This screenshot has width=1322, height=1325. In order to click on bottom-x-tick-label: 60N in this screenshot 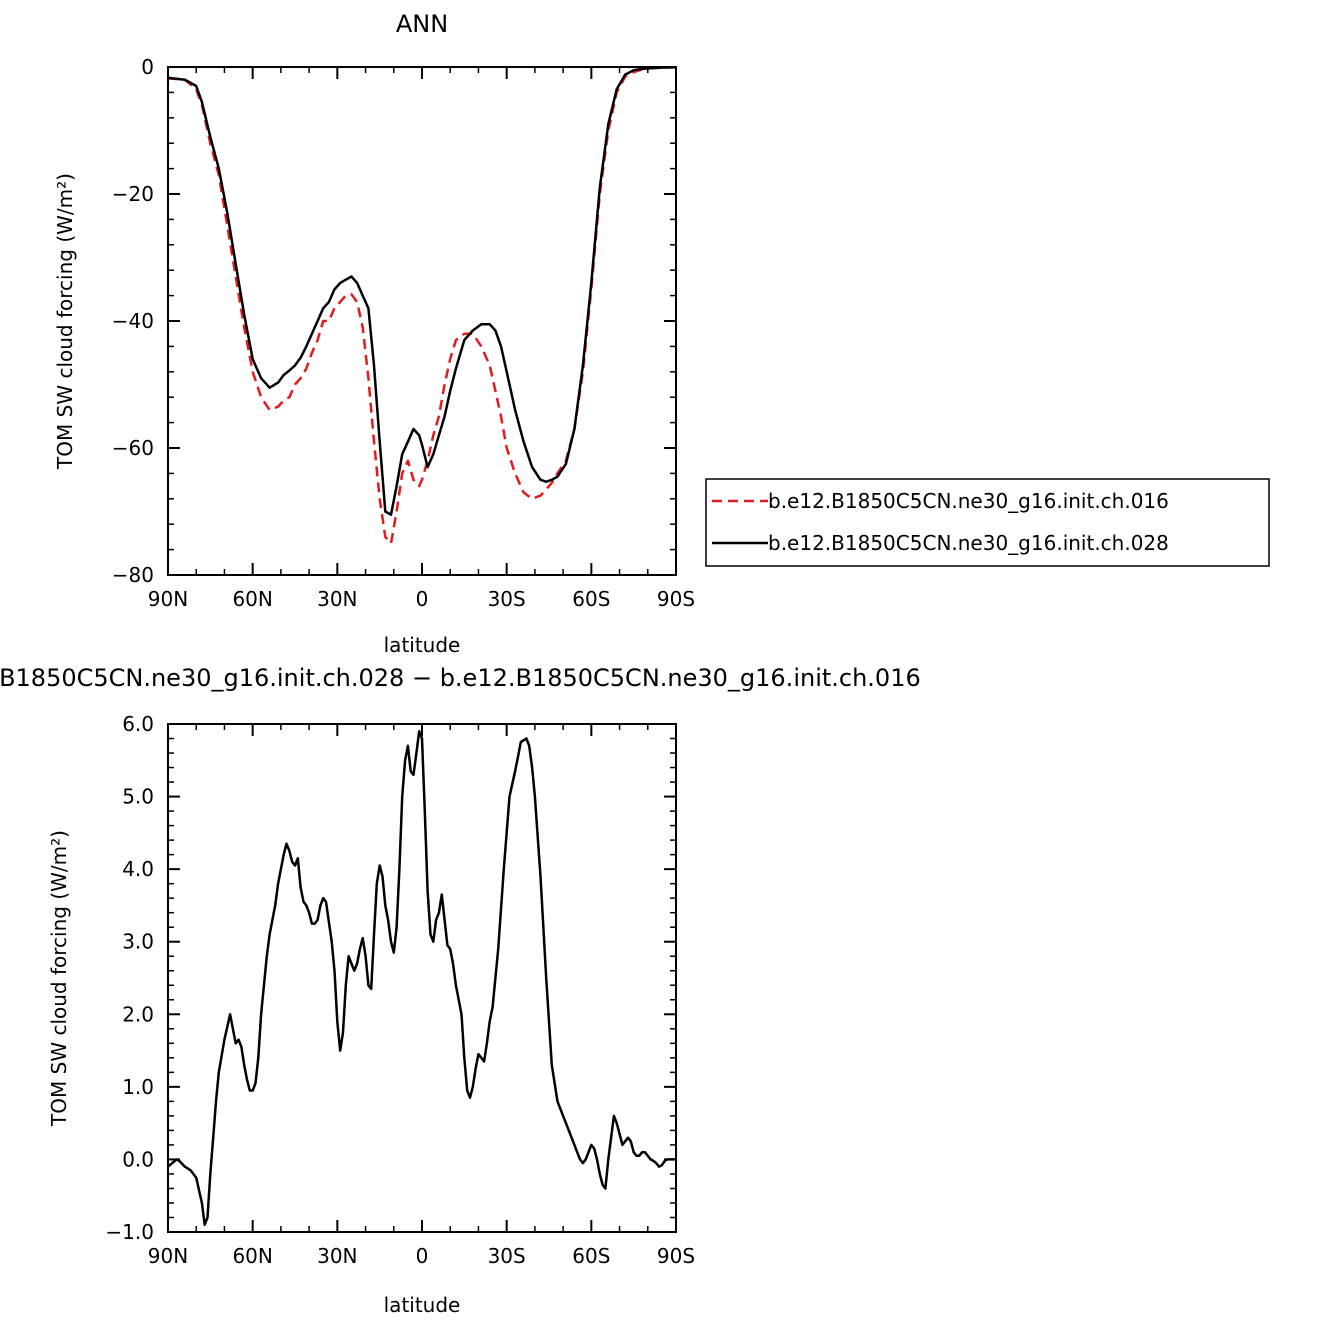, I will do `click(252, 1256)`.